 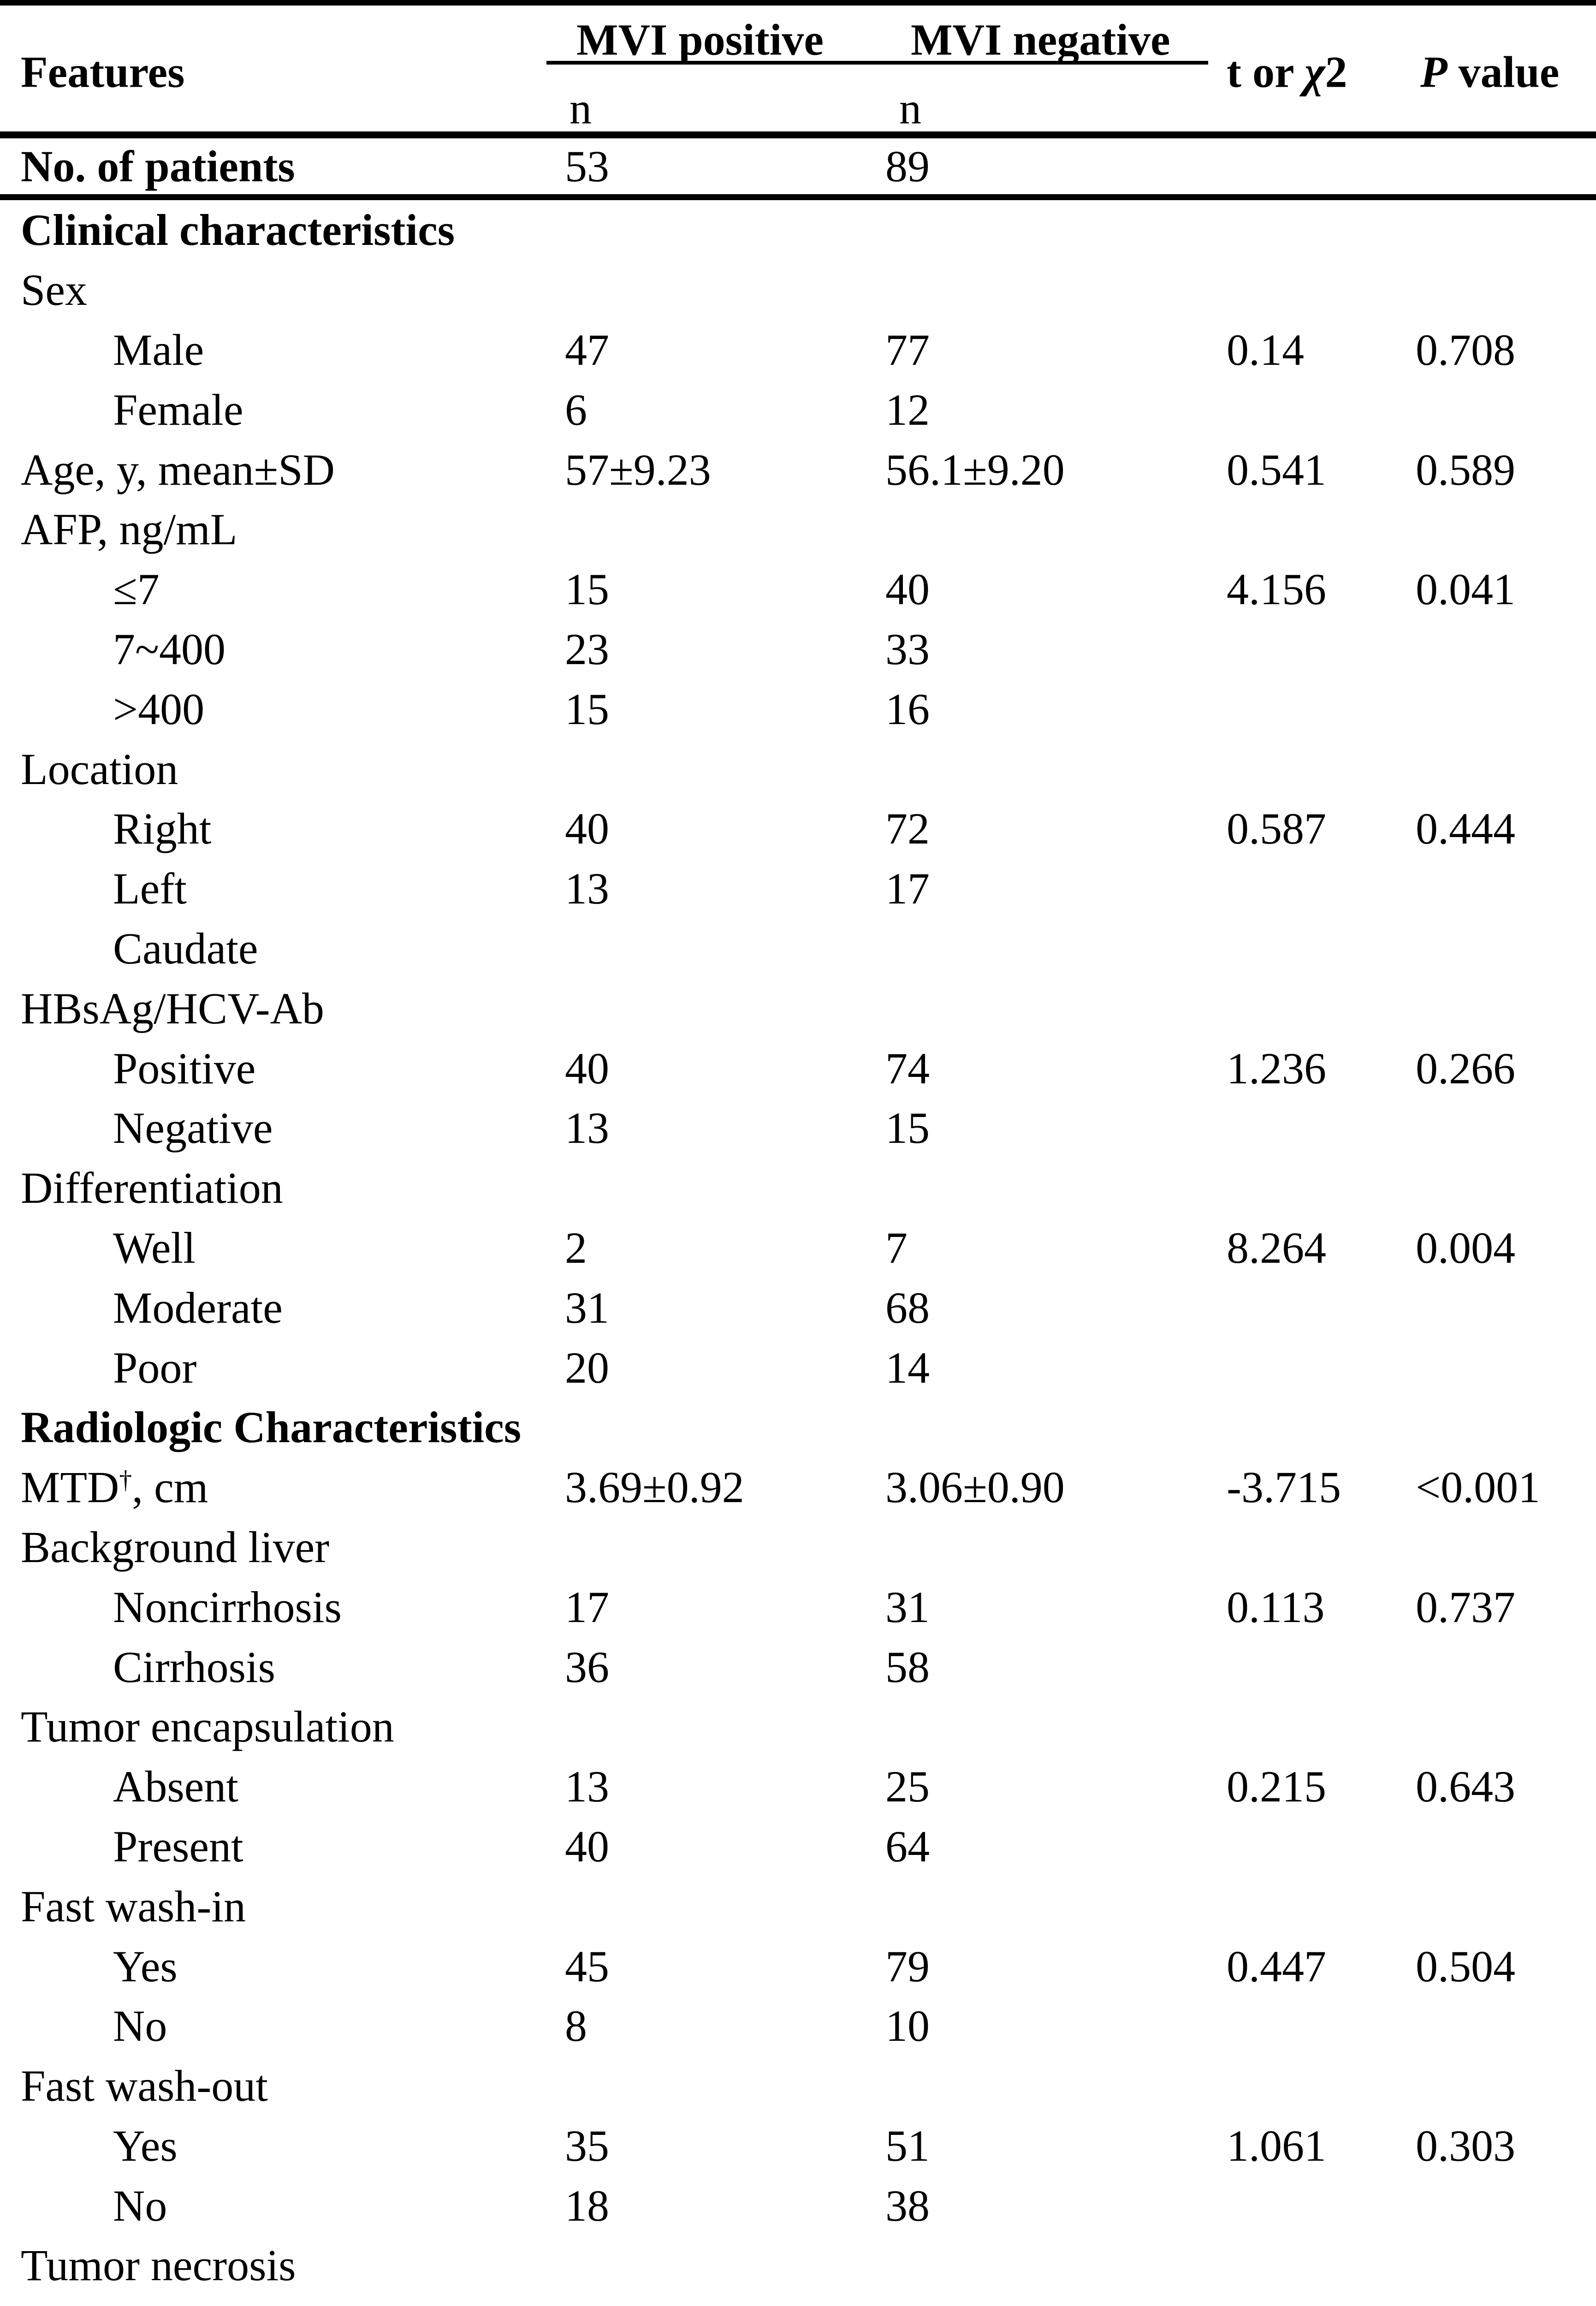 I want to click on feature-label: Absent, so click(x=176, y=1787).